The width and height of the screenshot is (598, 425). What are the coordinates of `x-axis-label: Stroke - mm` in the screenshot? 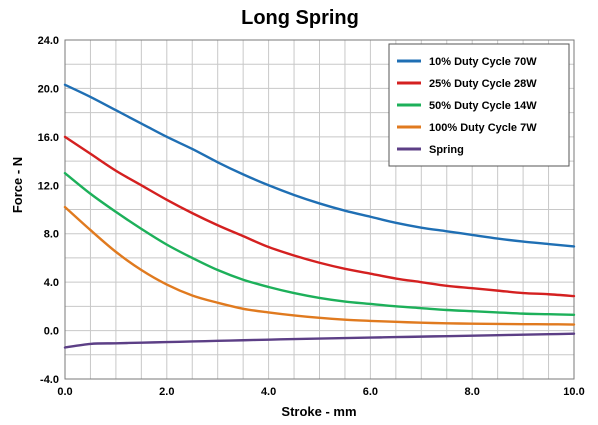 It's located at (318, 411).